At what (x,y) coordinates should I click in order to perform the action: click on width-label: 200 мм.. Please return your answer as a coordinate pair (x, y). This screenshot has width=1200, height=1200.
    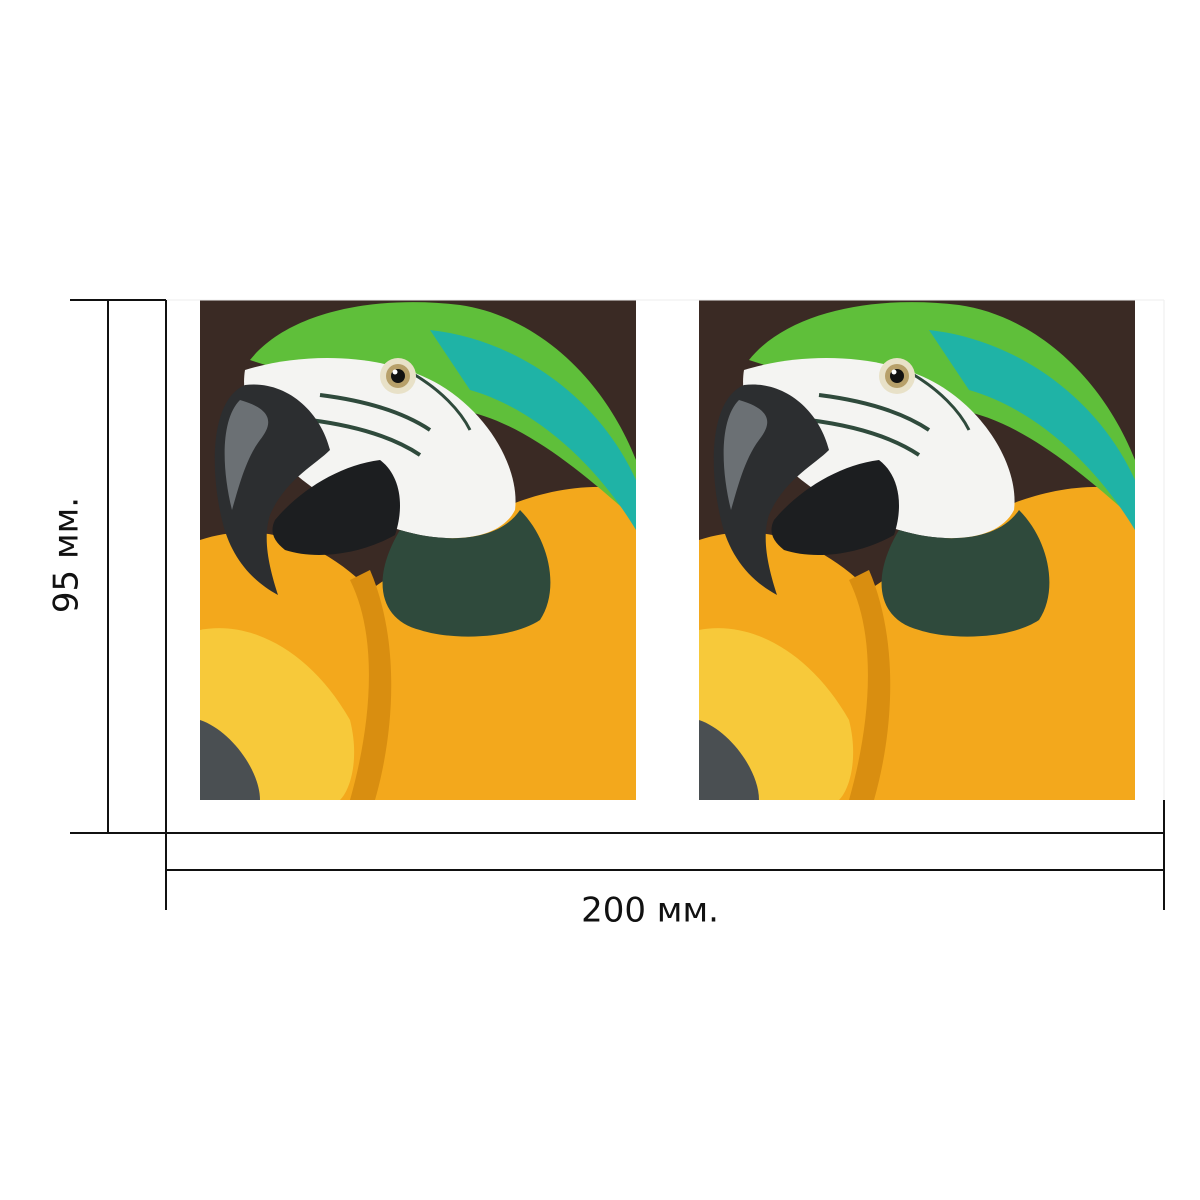
    Looking at the image, I should click on (650, 911).